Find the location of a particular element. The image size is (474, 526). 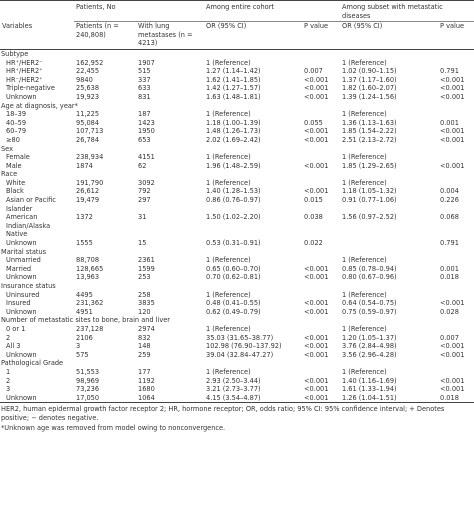

row-label: ≥80 is located at coordinates (13, 139).